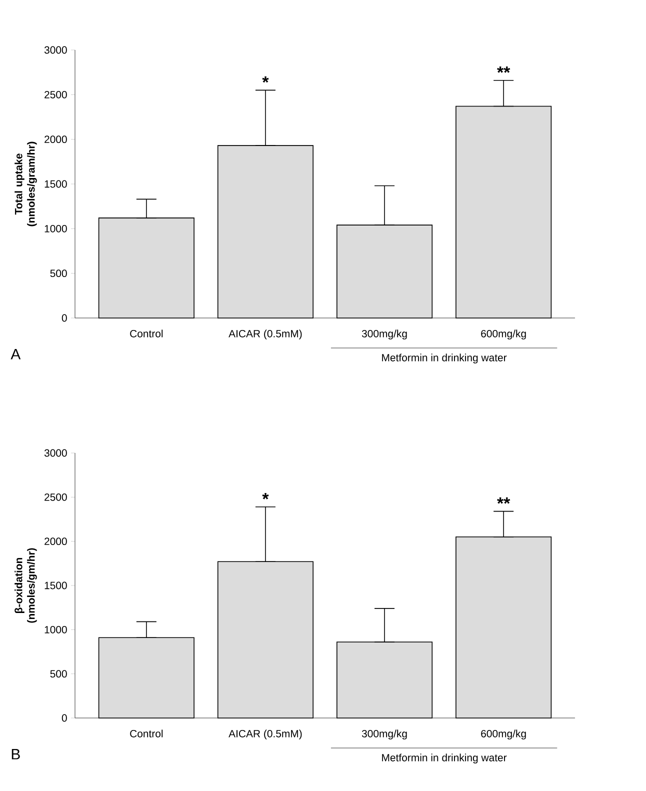 The image size is (646, 791). What do you see at coordinates (16, 754) in the screenshot?
I see `text: B` at bounding box center [16, 754].